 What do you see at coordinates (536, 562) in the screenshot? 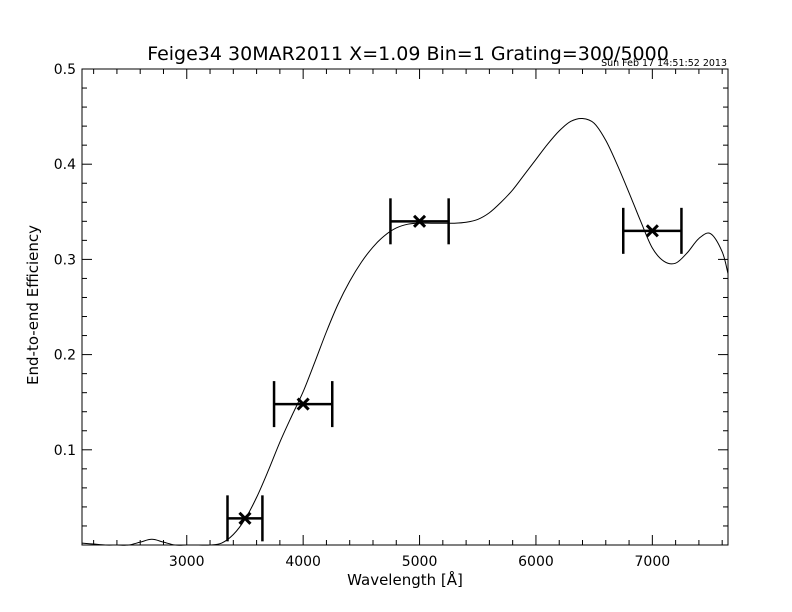
I see `x-tick-label: 6000` at bounding box center [536, 562].